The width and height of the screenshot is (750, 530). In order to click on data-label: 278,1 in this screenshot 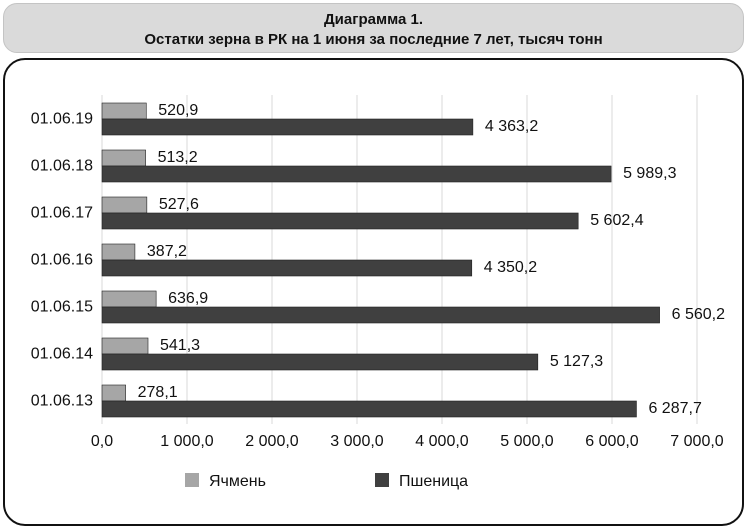, I will do `click(158, 392)`.